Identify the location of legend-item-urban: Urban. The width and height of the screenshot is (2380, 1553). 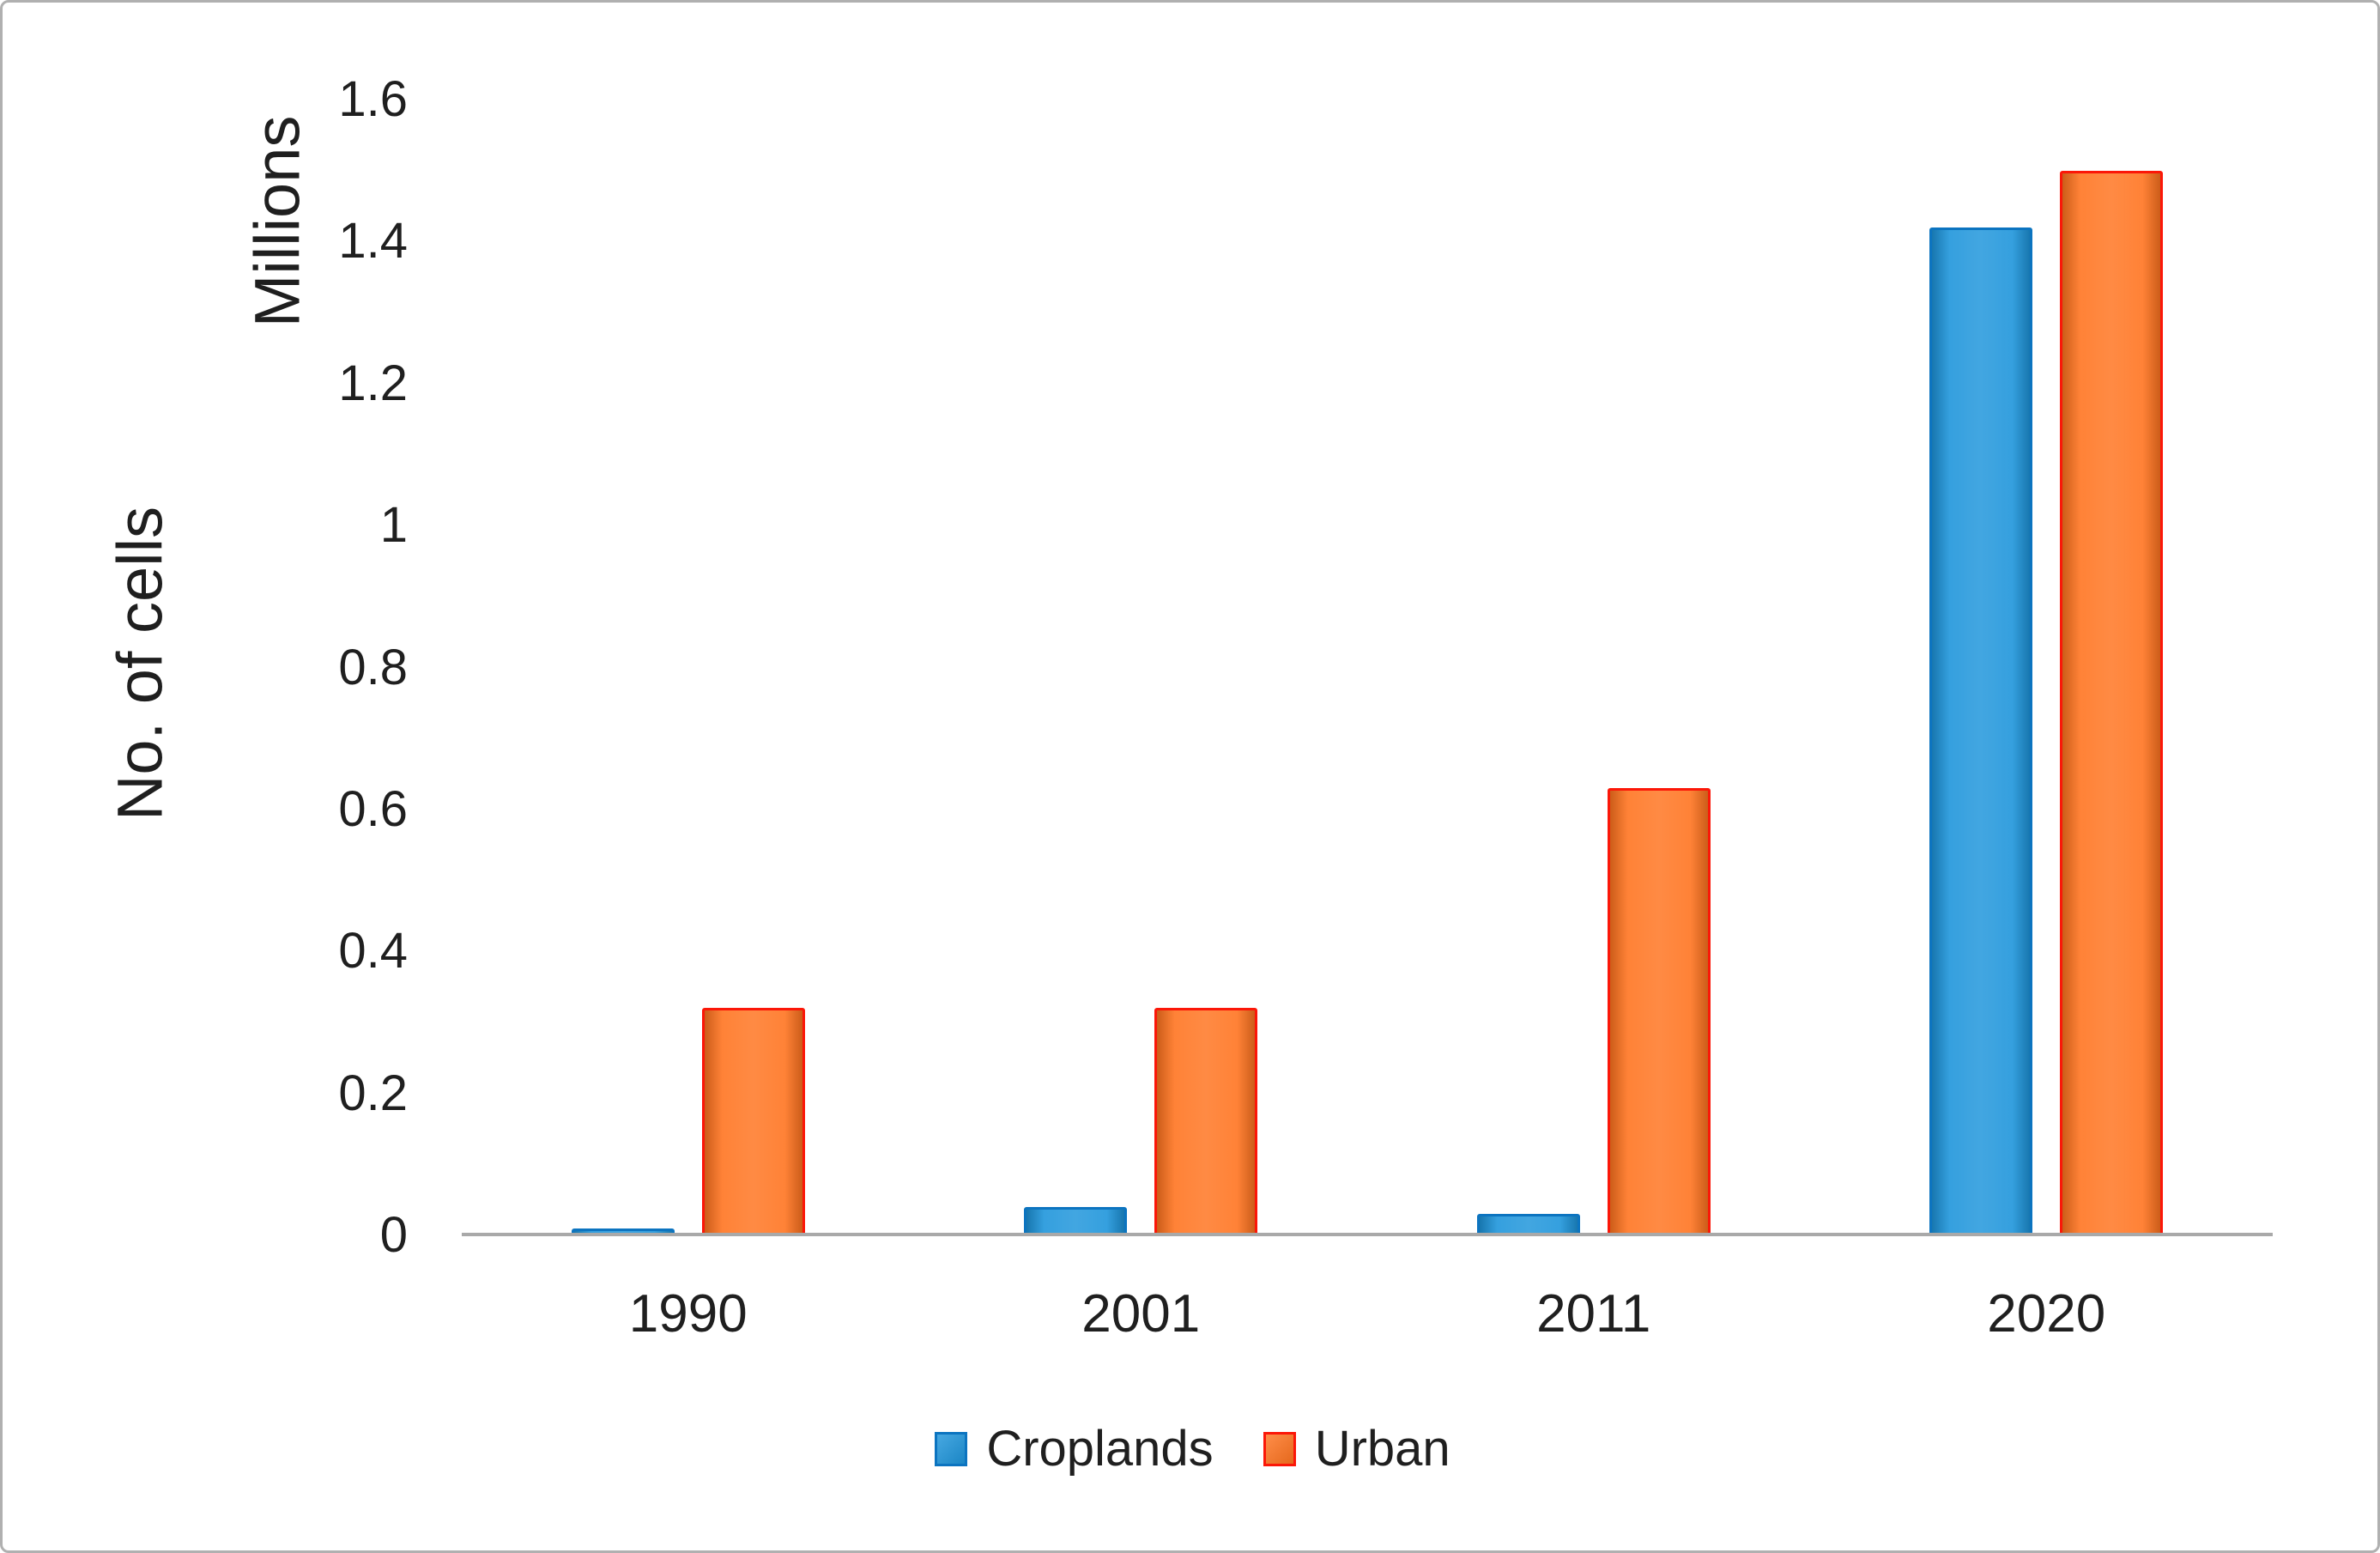
(1356, 1449).